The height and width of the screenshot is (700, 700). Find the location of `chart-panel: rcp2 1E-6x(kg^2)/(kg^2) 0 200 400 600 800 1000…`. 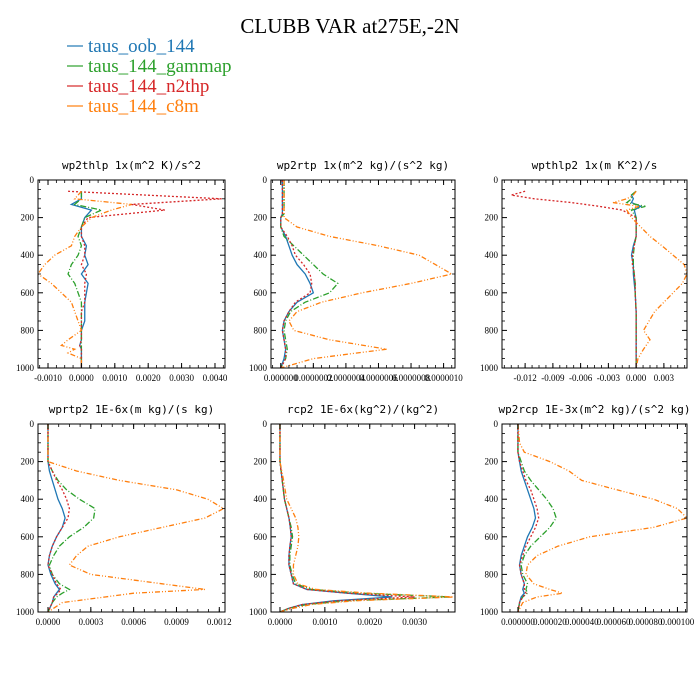

chart-panel: rcp2 1E-6x(kg^2)/(kg^2) 0 200 400 600 800 1000… is located at coordinates (352, 515).